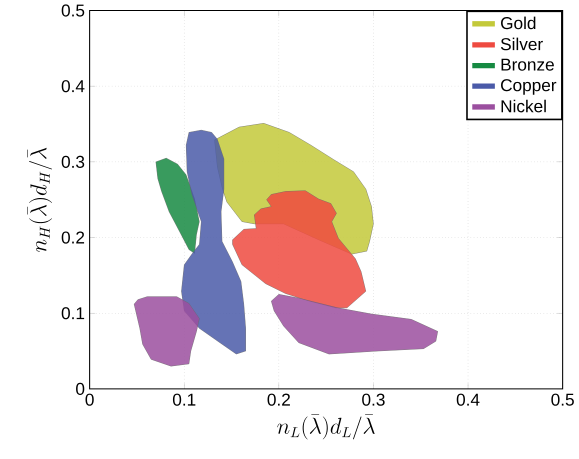  What do you see at coordinates (562, 400) in the screenshot?
I see `x-tick-label: 0.5` at bounding box center [562, 400].